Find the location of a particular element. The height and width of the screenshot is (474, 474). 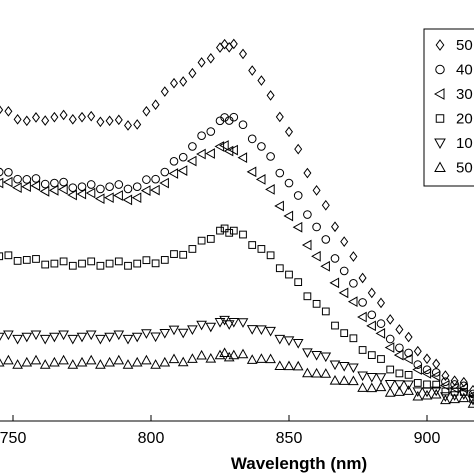

legend: 50 40 30 20 10 50 is located at coordinates (448, 107).